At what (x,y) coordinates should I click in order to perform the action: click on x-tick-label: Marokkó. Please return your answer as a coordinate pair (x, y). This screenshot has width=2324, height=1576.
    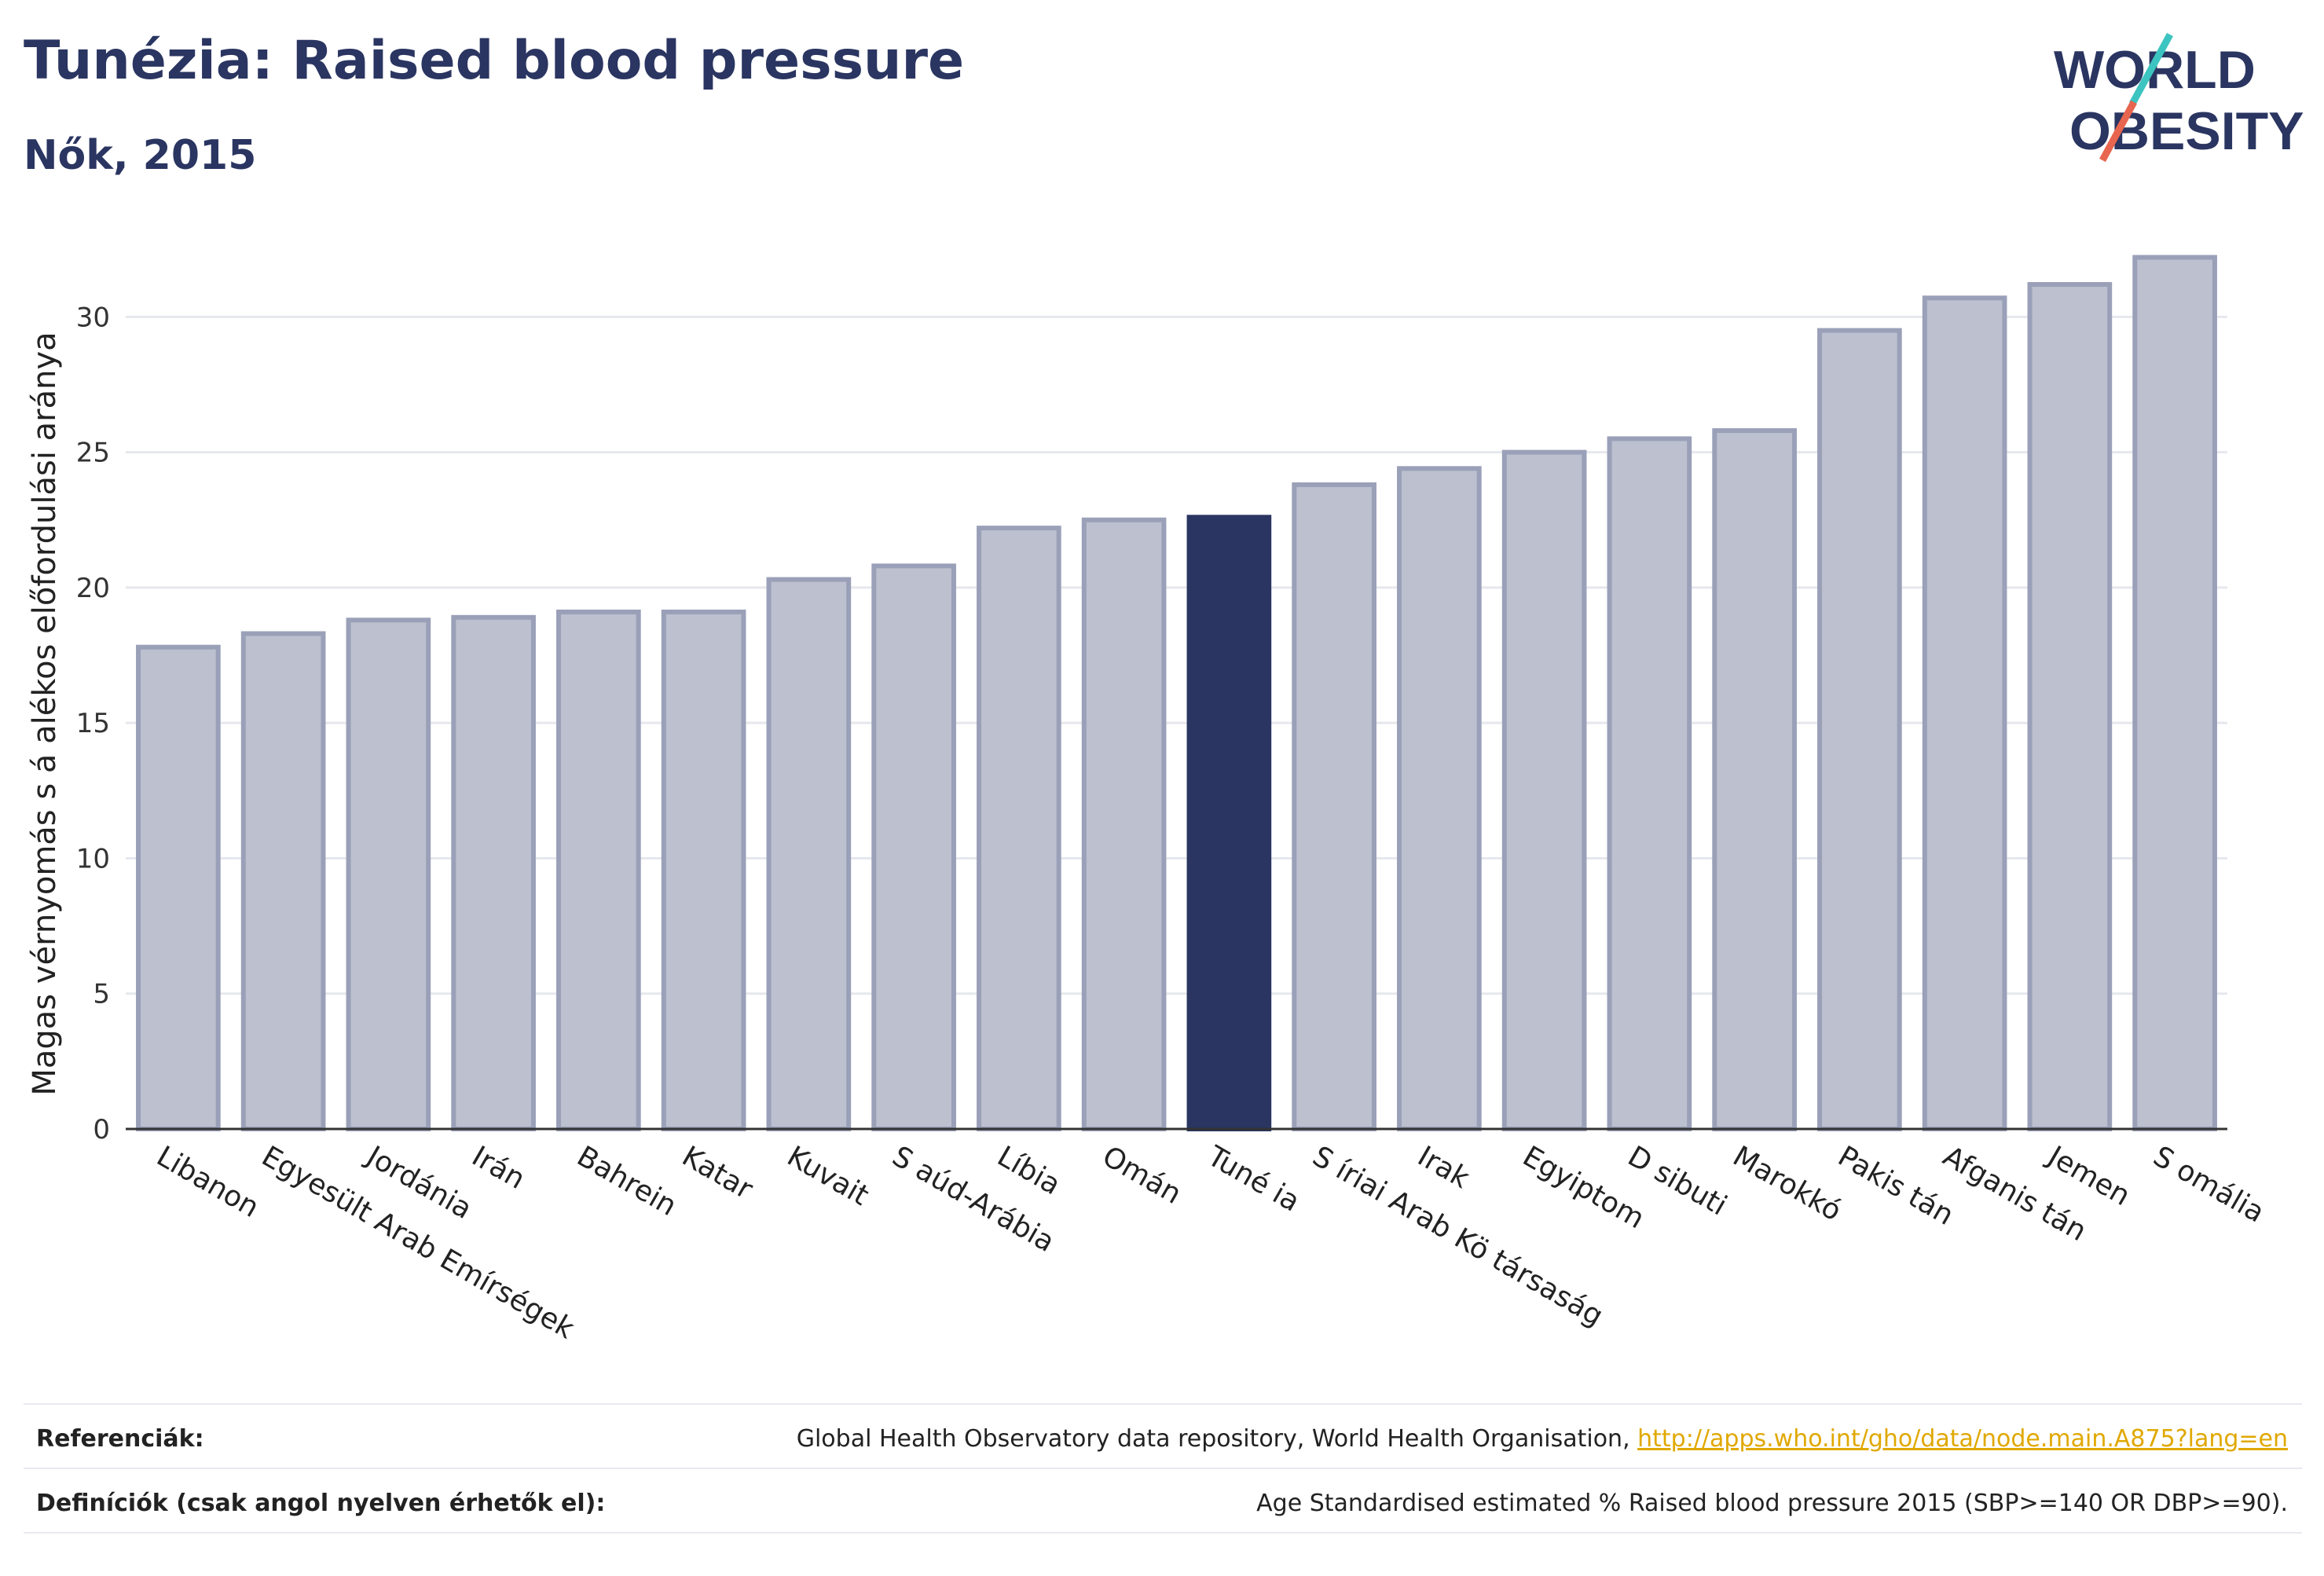
    Looking at the image, I should click on (1787, 1183).